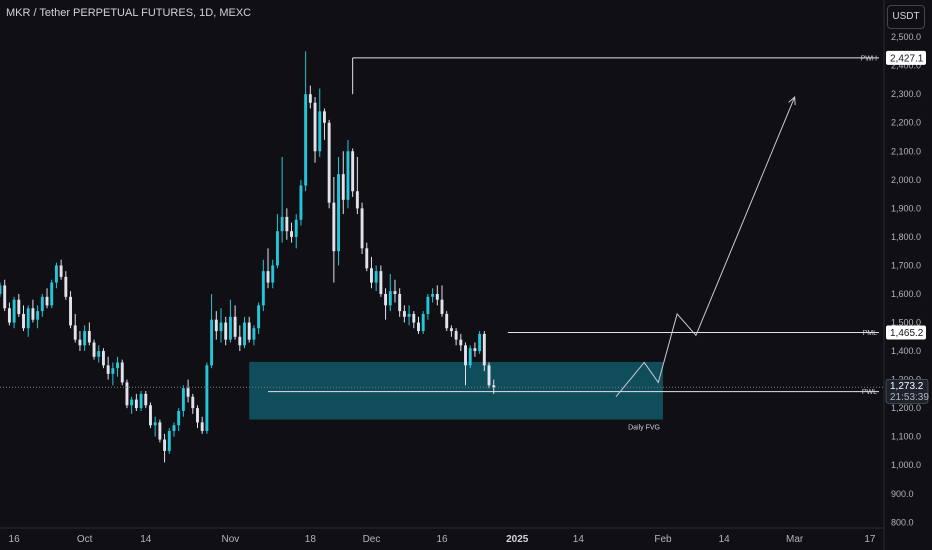 The image size is (932, 550). Describe the element at coordinates (906, 94) in the screenshot. I see `price-tick-label: 2,300.0` at that location.